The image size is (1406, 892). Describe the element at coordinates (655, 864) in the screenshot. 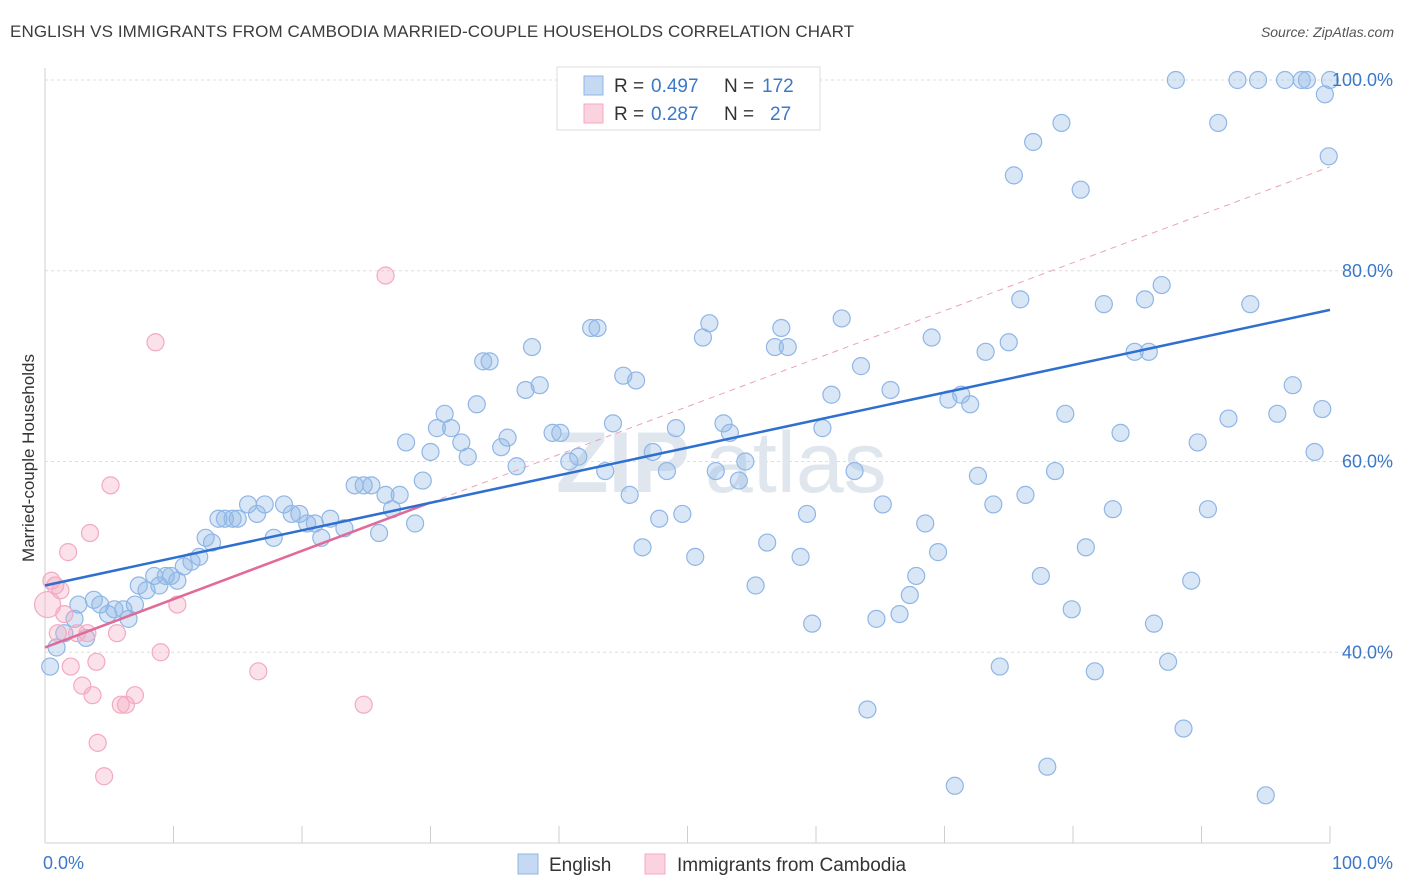

I see `legend-swatch-cambodia` at that location.